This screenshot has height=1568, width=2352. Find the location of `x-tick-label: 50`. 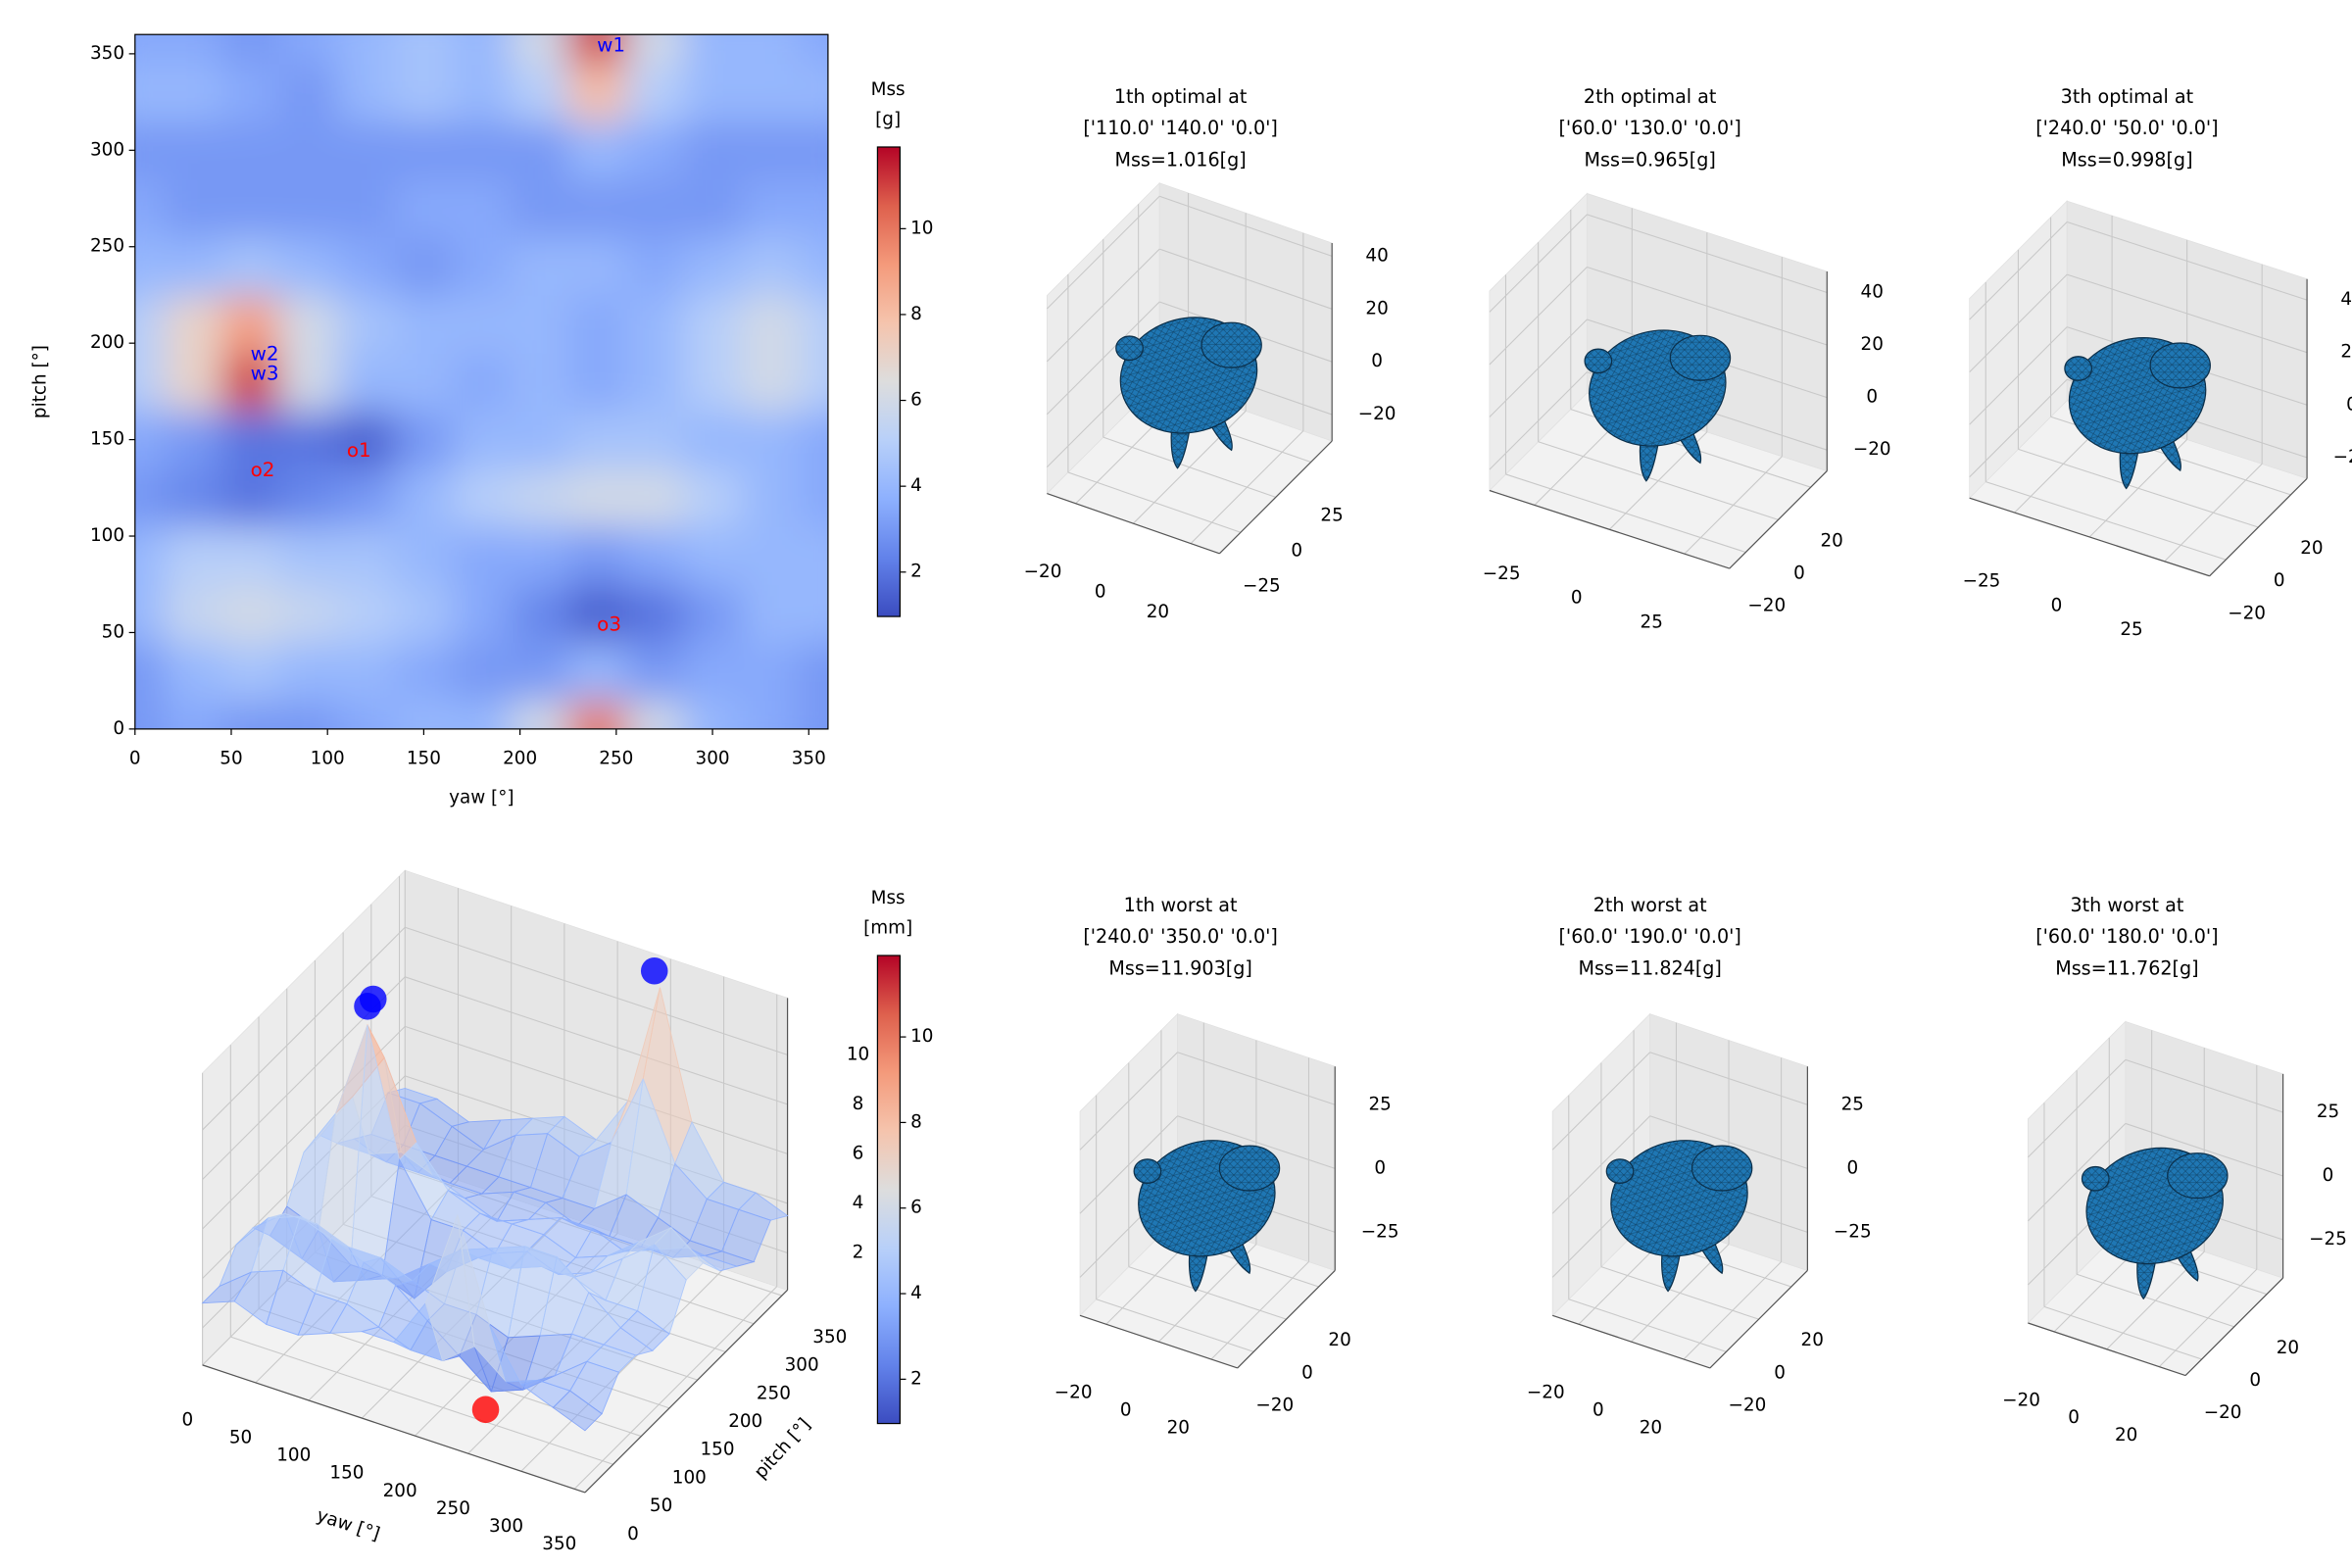

x-tick-label: 50 is located at coordinates (231, 758).